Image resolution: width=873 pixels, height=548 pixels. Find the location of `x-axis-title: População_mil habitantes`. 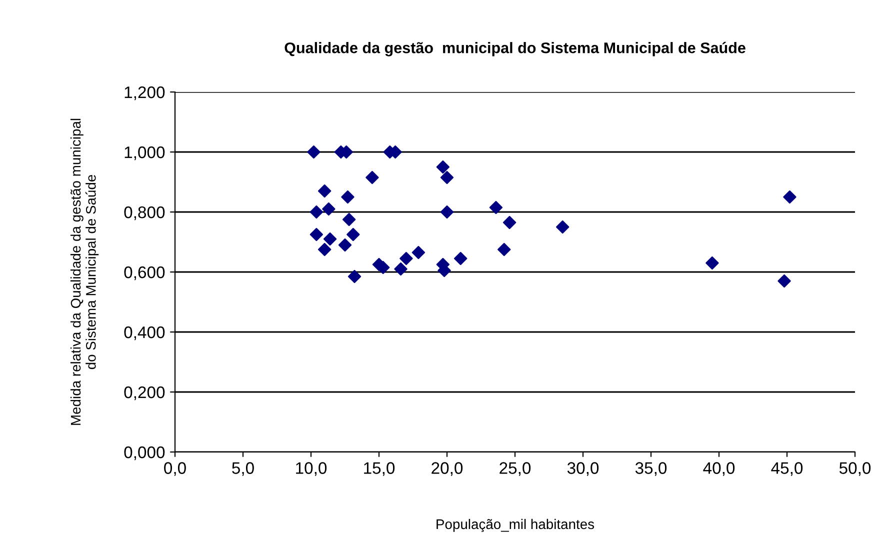

x-axis-title: População_mil habitantes is located at coordinates (515, 525).